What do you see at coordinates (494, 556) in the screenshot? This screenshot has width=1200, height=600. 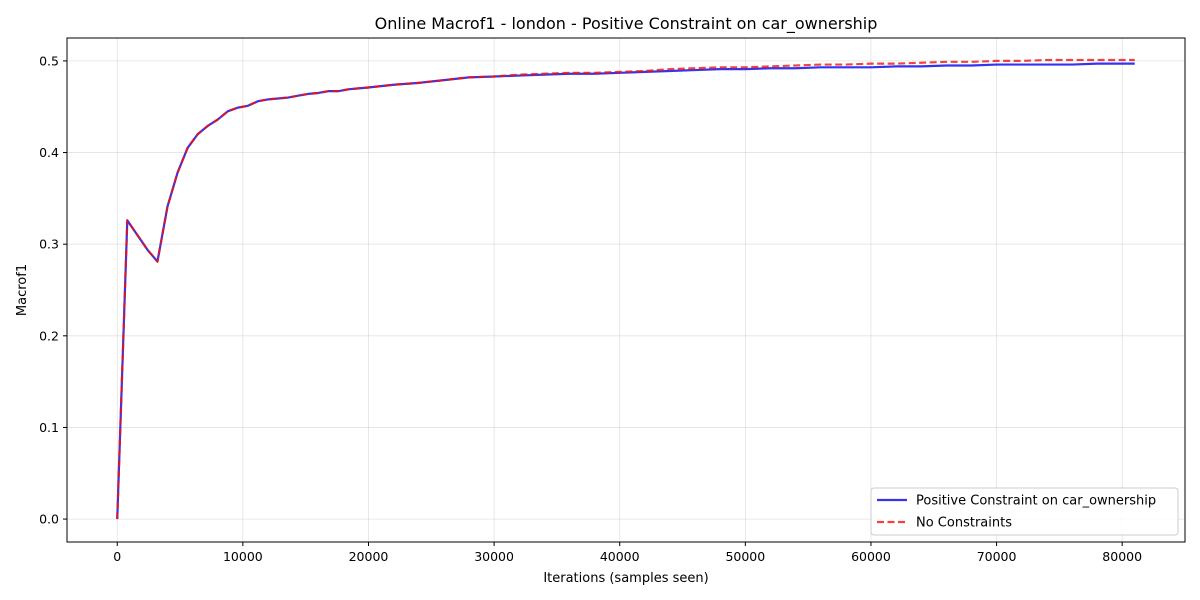 I see `x-tick-label: 30000` at bounding box center [494, 556].